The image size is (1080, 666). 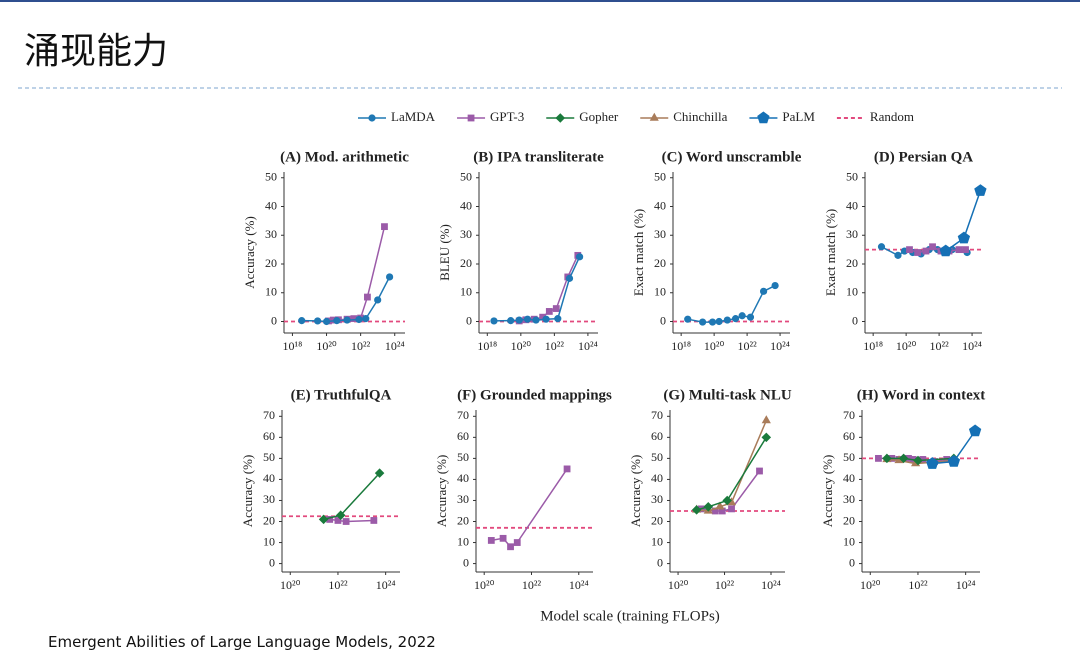 I want to click on y-axis-label: BLEU (%), so click(x=444, y=252).